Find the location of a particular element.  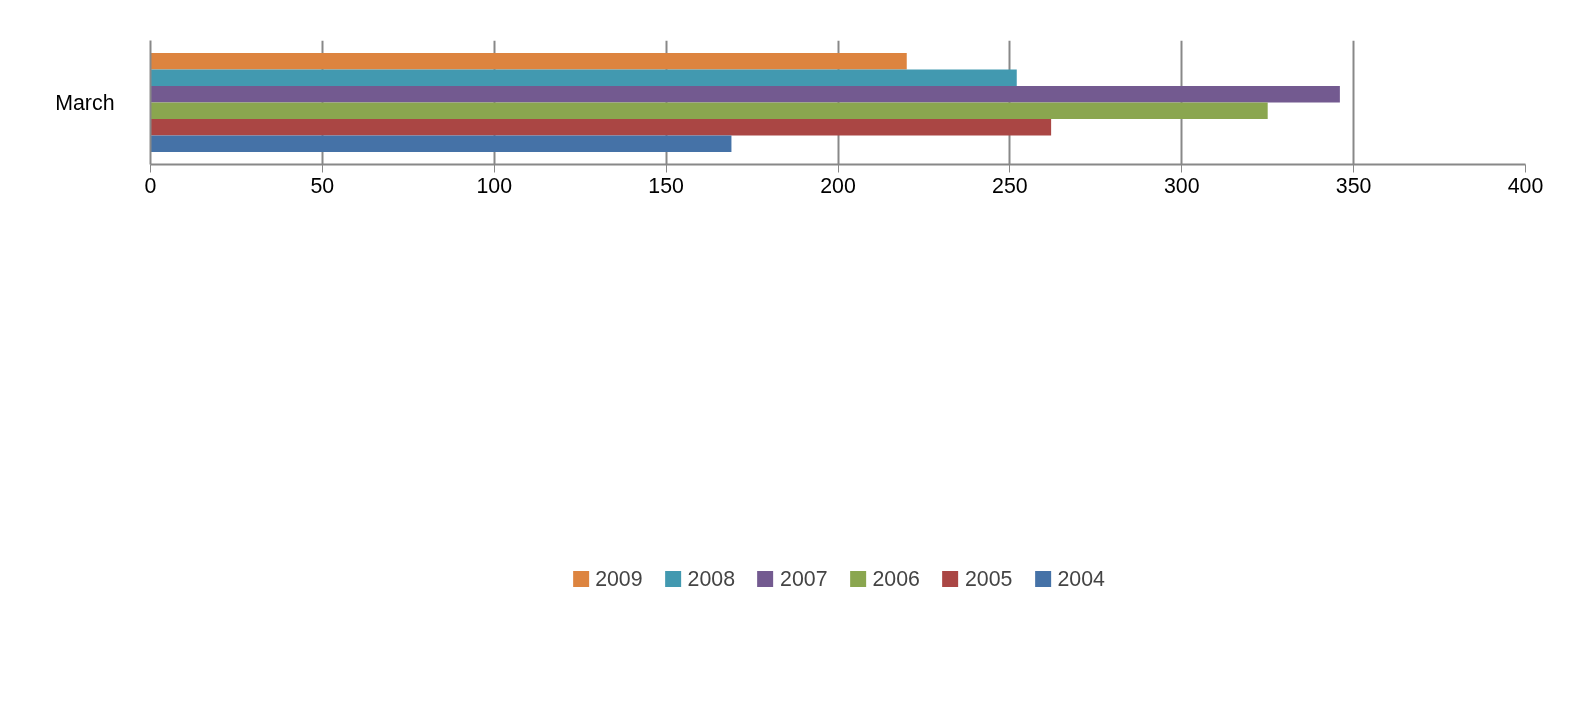

x-tick-label: 300 is located at coordinates (1181, 185).